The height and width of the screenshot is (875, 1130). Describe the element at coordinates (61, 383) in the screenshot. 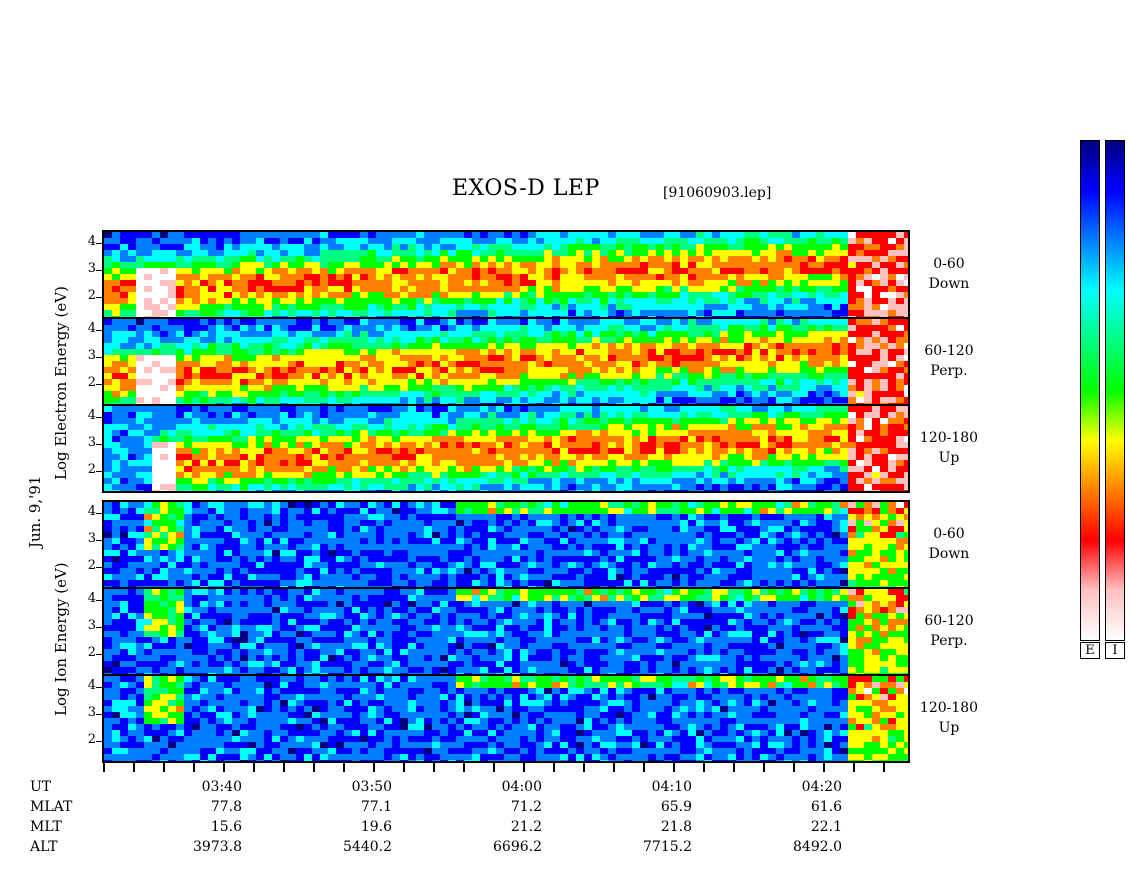

I see `electron-axis-label: Log Electron Energy (eV)` at that location.